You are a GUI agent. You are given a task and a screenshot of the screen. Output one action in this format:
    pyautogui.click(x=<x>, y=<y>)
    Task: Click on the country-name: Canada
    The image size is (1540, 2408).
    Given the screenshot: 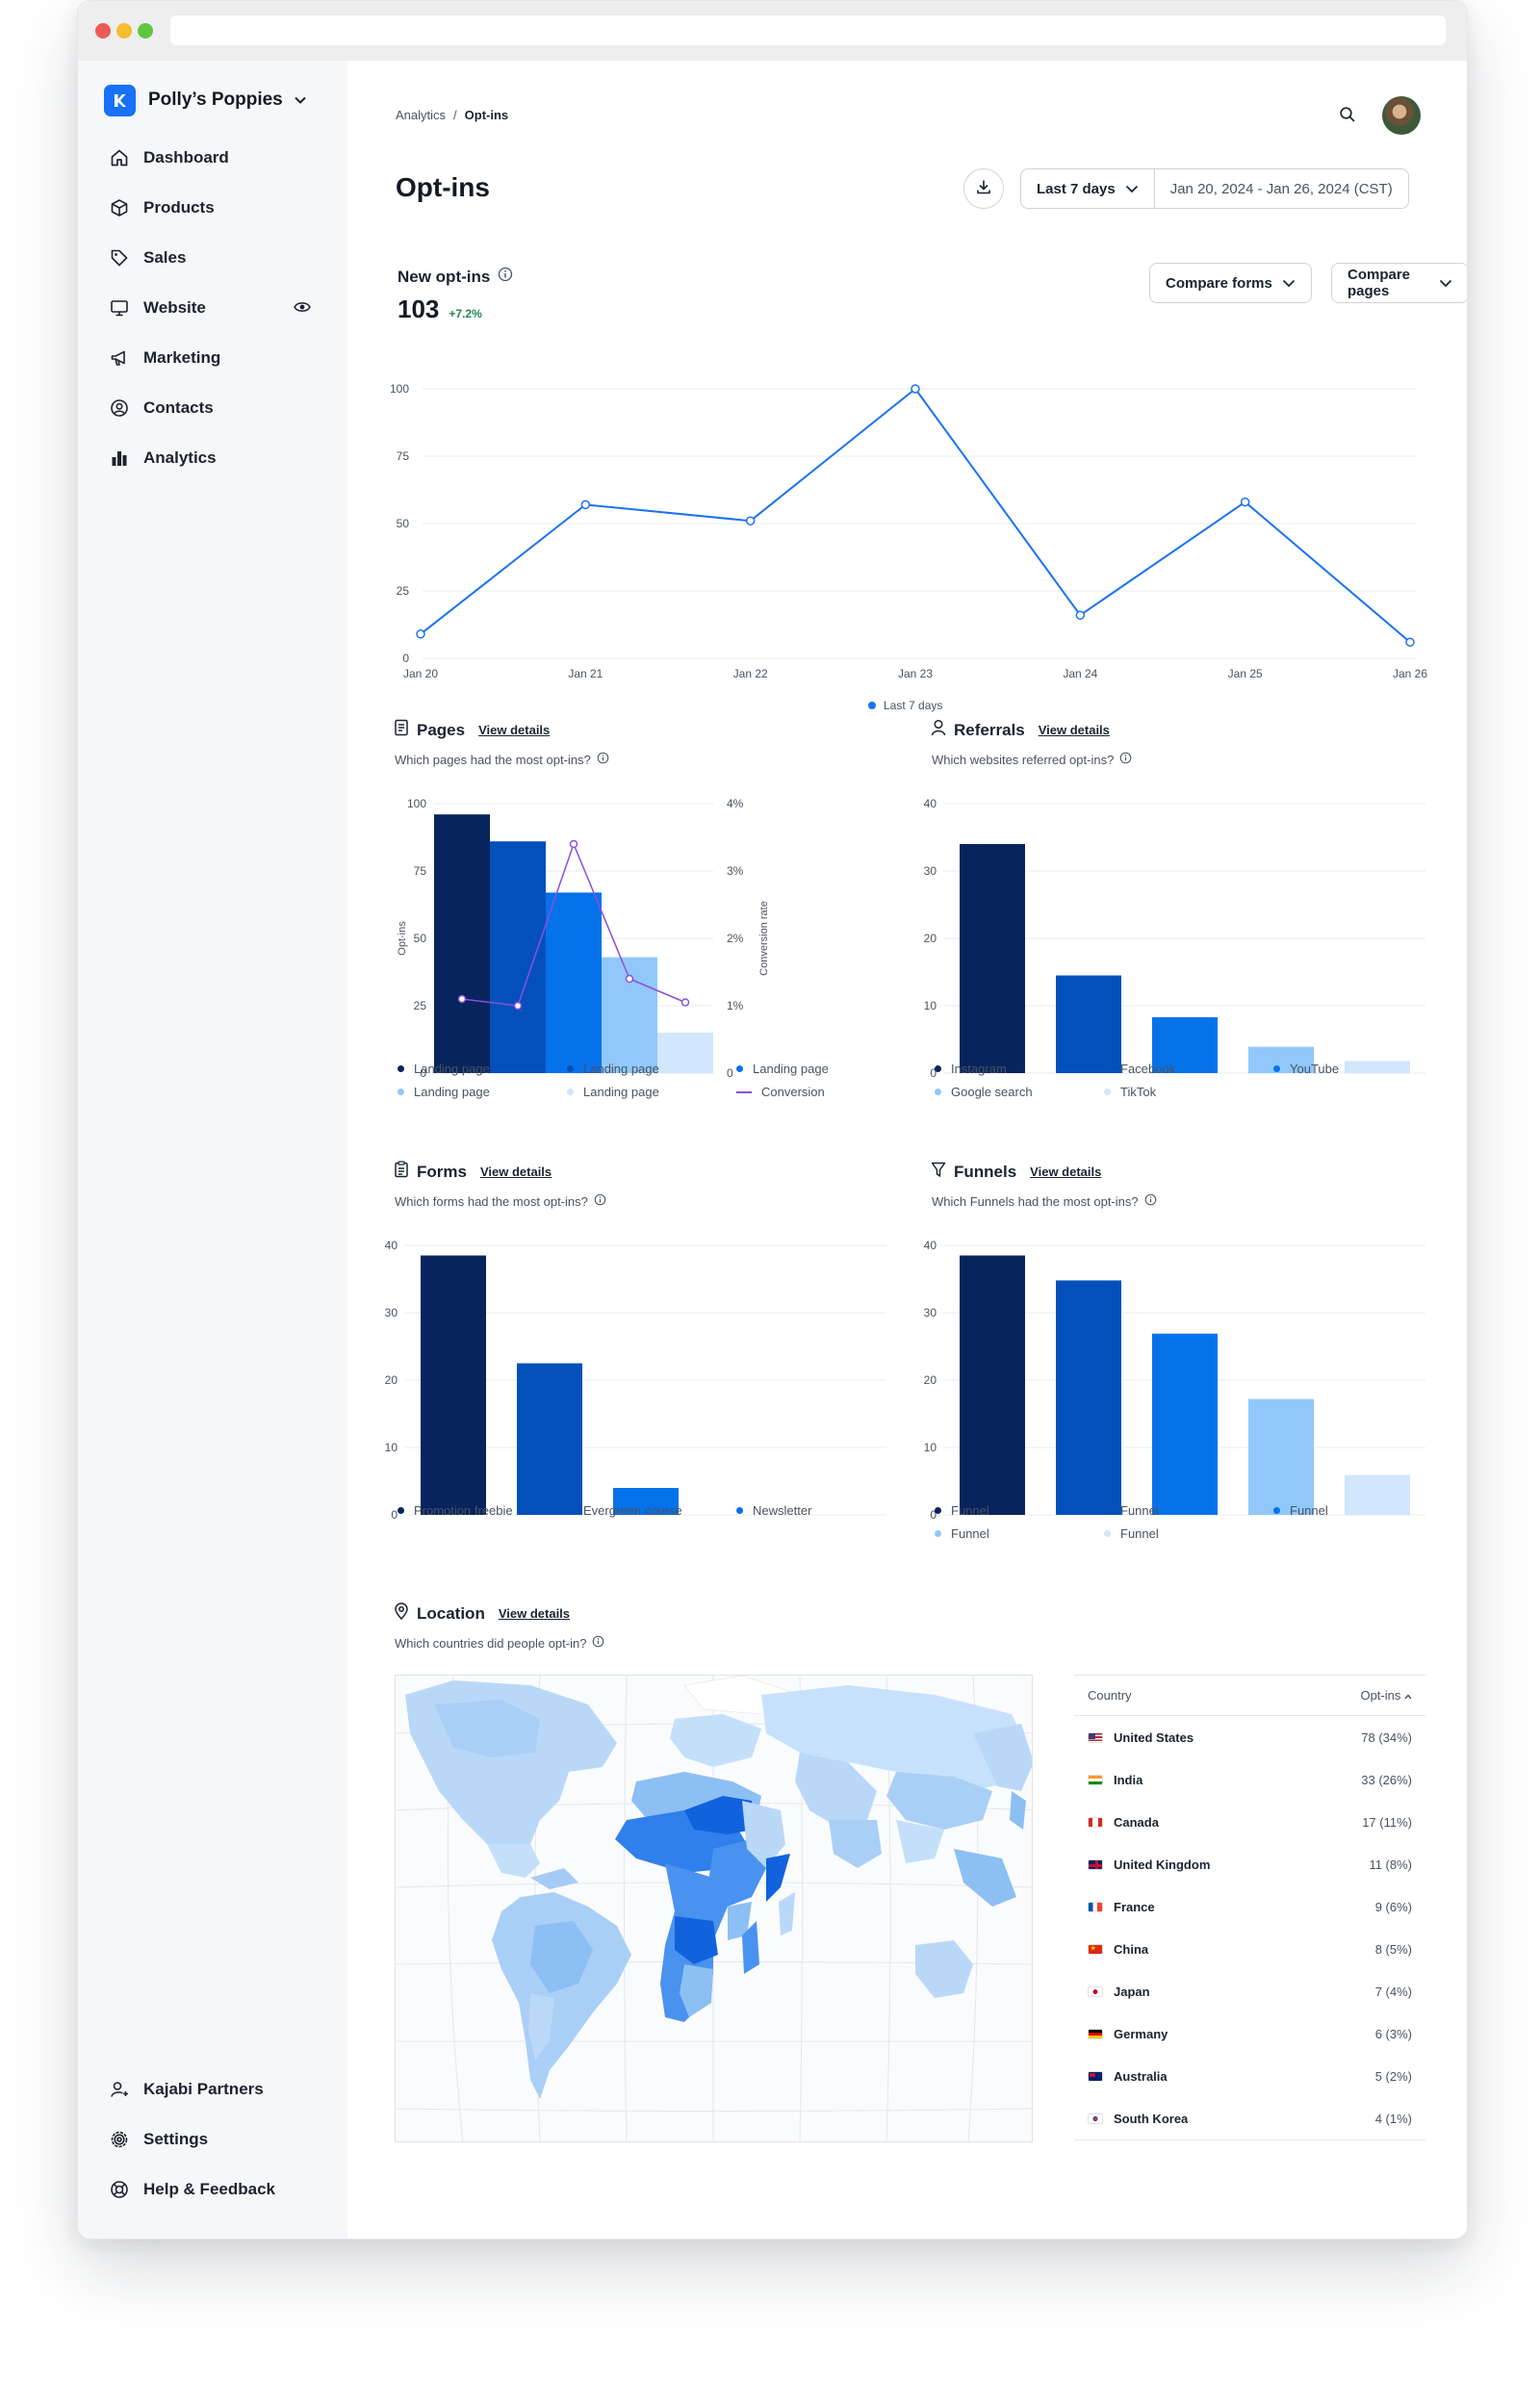 What is the action you would take?
    pyautogui.click(x=1136, y=1822)
    